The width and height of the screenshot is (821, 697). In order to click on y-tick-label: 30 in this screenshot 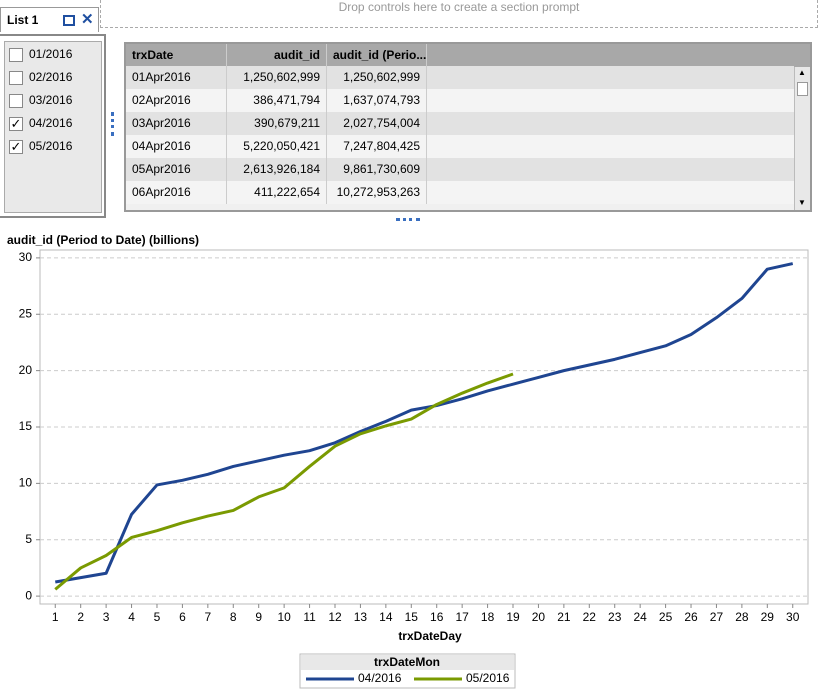, I will do `click(26, 257)`.